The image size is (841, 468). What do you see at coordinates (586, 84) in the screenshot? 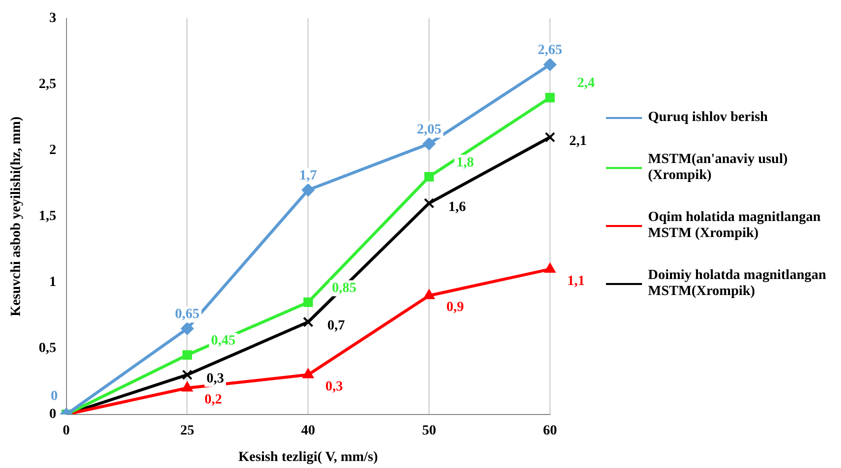
I see `data-label: 2,4` at bounding box center [586, 84].